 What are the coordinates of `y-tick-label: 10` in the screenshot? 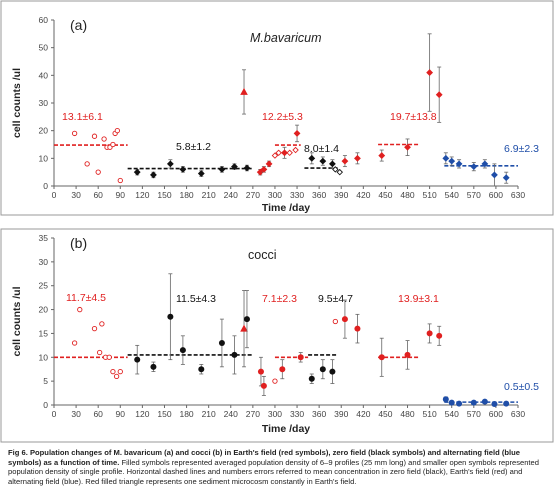 It's located at (44, 158).